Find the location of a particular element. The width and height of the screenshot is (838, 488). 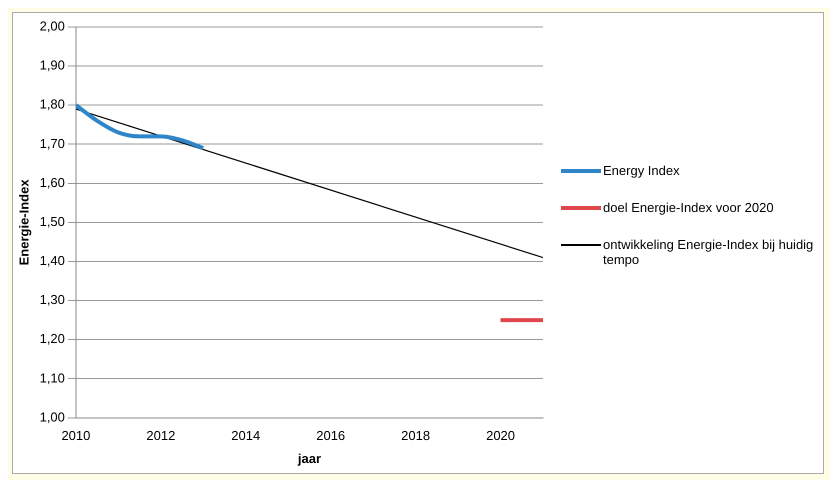

y-tick-label: 1,80 is located at coordinates (52, 104).